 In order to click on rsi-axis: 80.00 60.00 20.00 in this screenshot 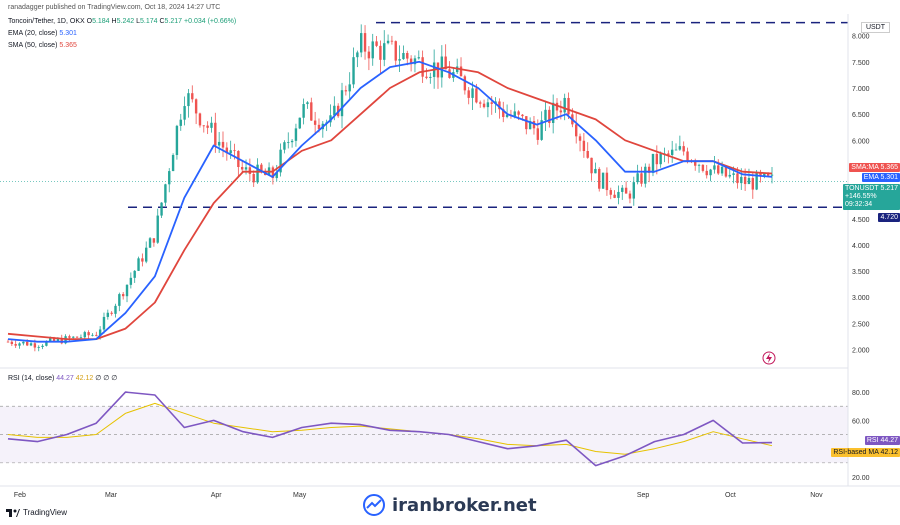, I will do `click(861, 436)`.